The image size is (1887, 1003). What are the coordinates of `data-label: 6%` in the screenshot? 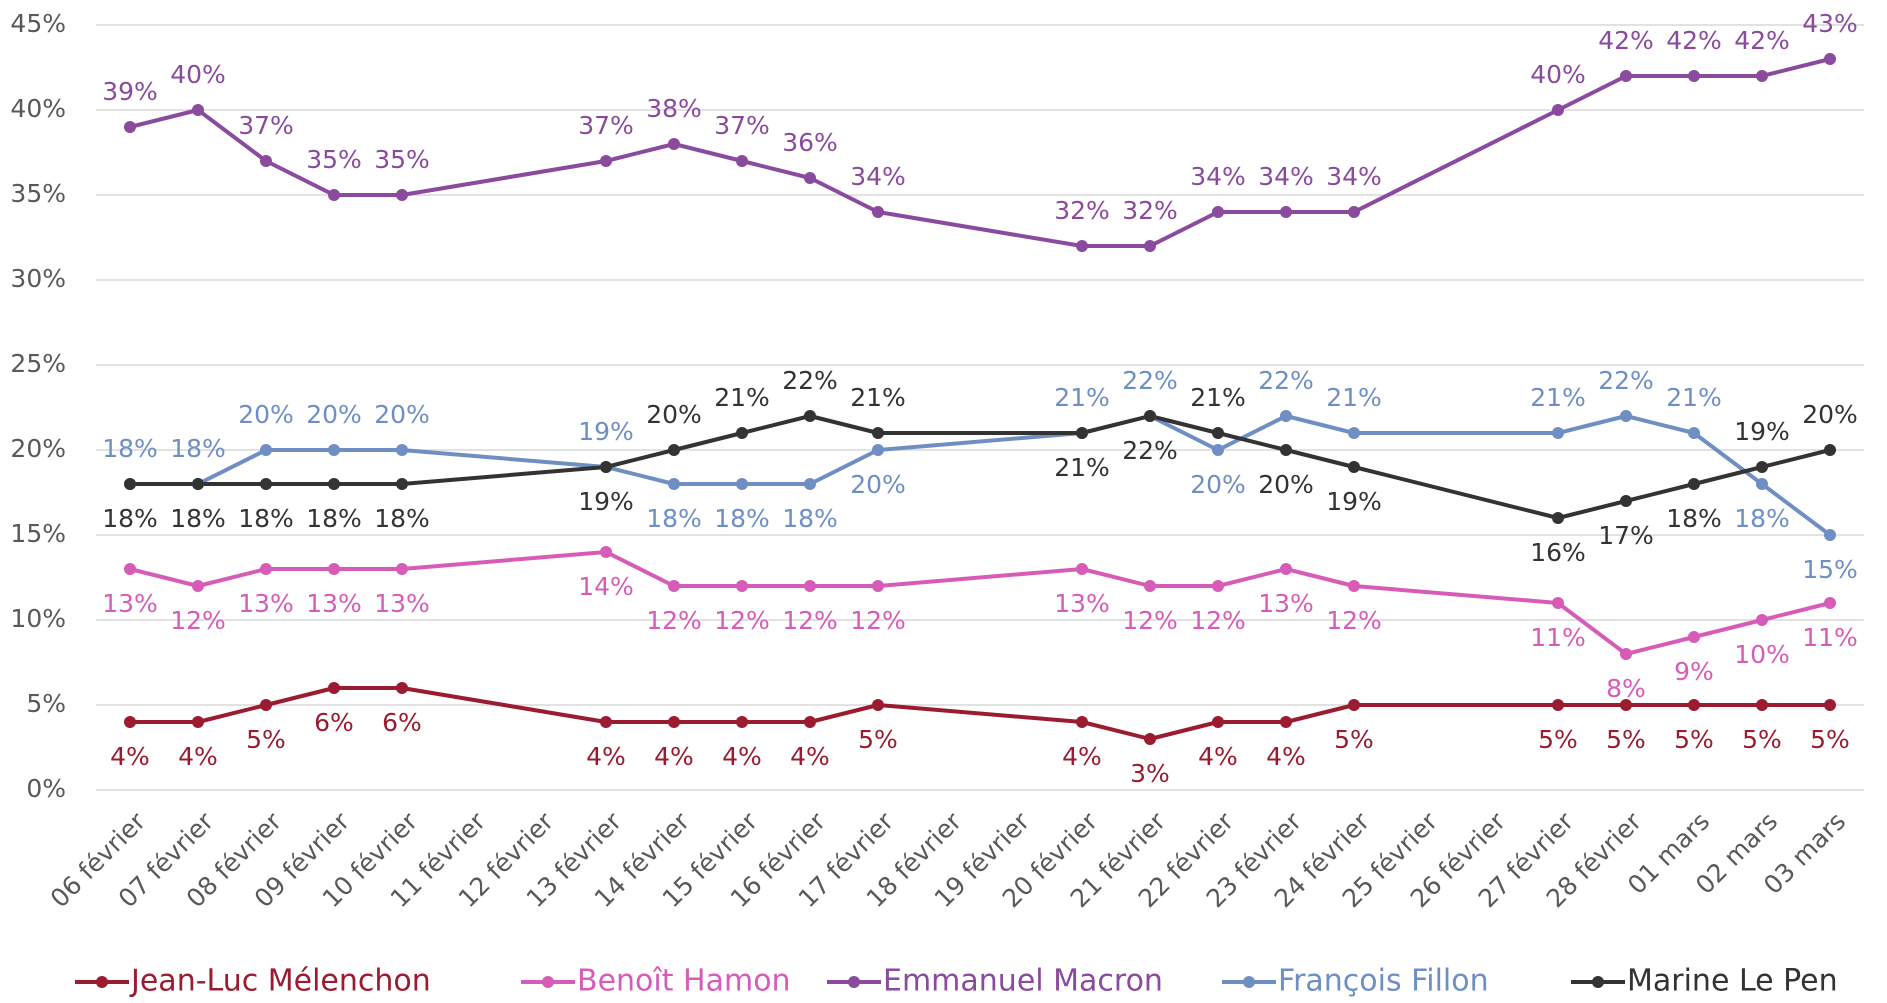 It's located at (334, 722).